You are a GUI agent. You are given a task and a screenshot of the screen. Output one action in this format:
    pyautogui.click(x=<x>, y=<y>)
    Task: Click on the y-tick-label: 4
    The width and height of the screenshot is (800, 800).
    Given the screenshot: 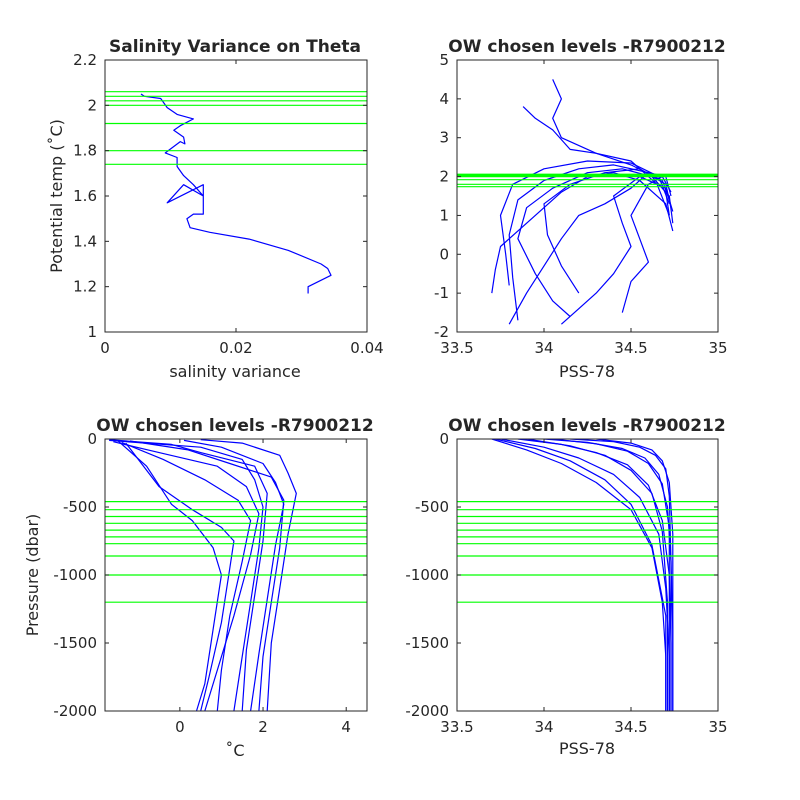 What is the action you would take?
    pyautogui.click(x=444, y=99)
    